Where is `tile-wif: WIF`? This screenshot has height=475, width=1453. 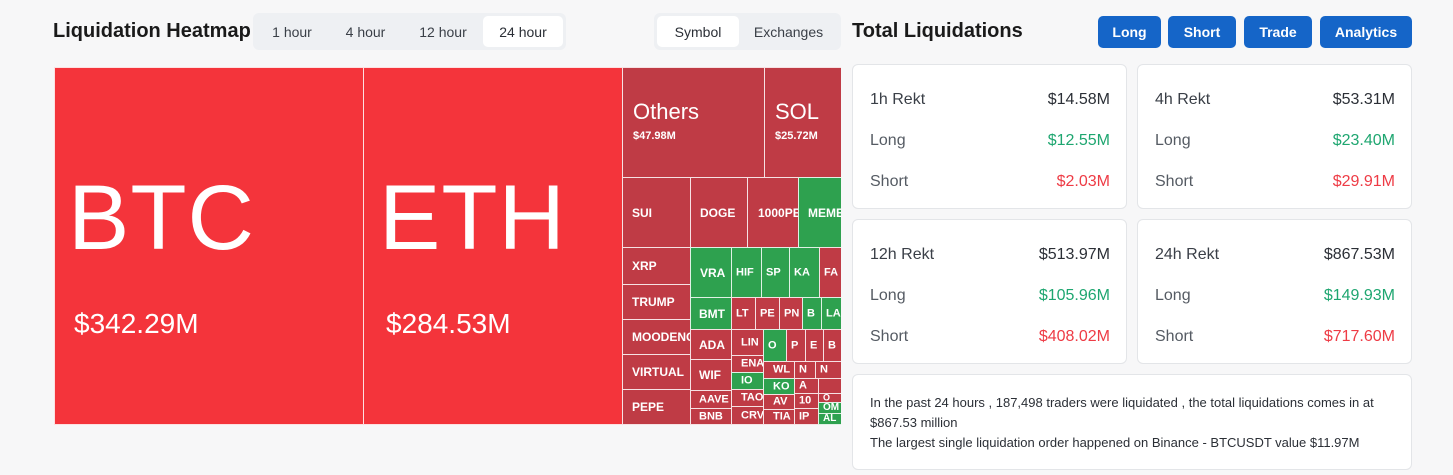 tile-wif: WIF is located at coordinates (711, 375).